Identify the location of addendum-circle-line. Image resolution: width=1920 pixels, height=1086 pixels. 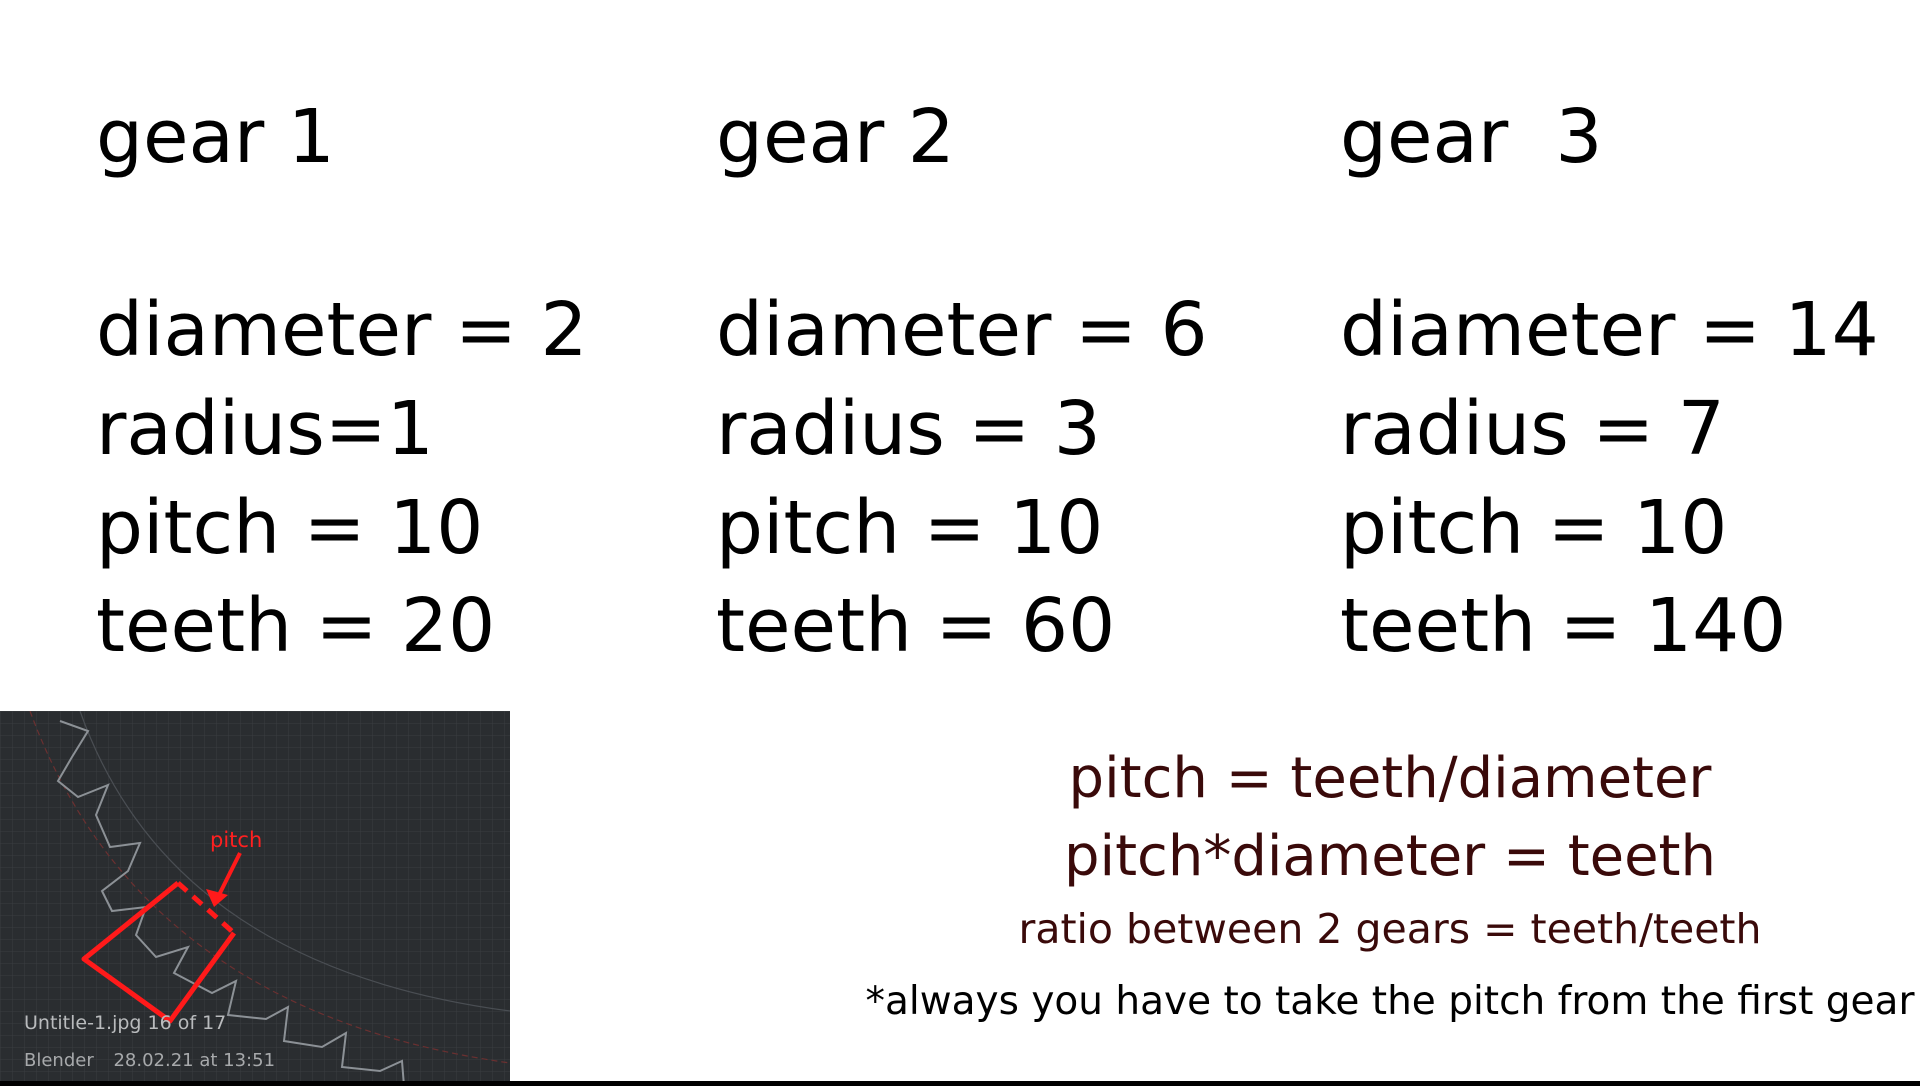
(294, 861).